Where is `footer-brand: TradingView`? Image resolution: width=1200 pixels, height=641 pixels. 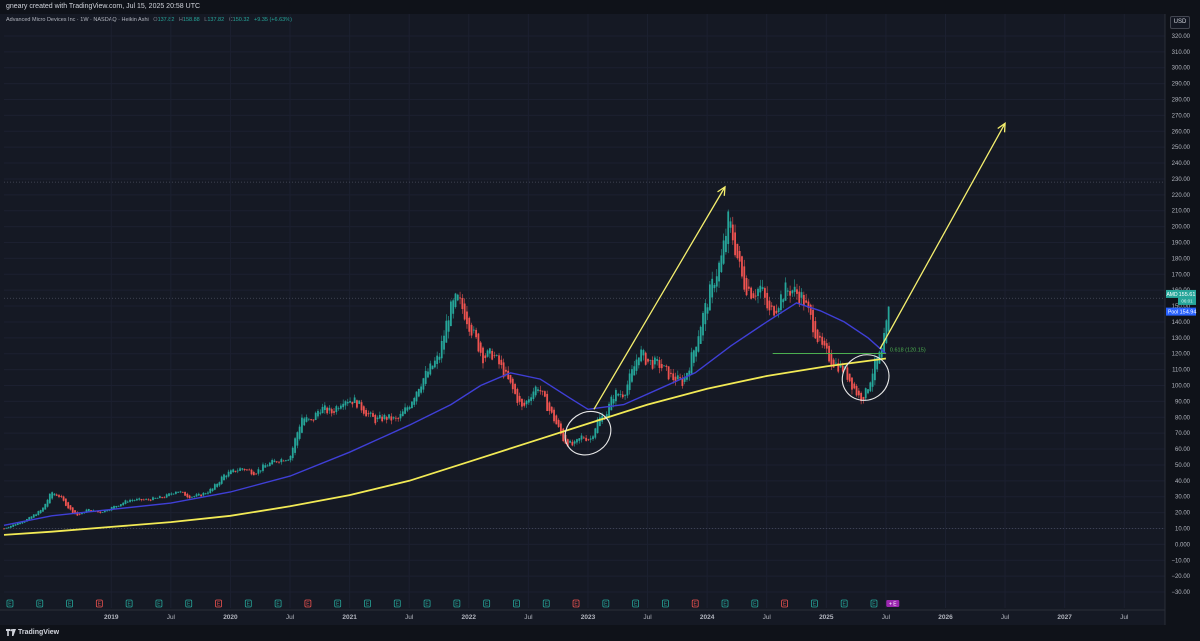 footer-brand: TradingView is located at coordinates (39, 632).